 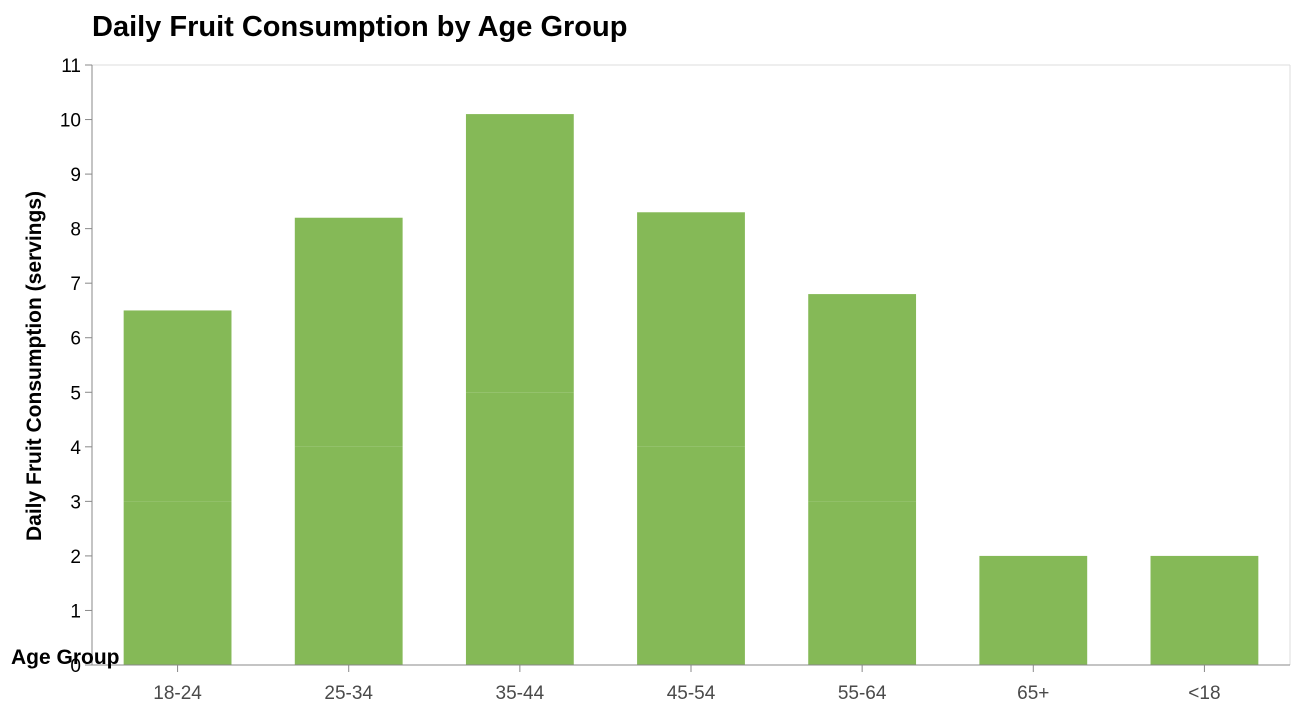 What do you see at coordinates (75, 284) in the screenshot?
I see `y-tick-label: 7` at bounding box center [75, 284].